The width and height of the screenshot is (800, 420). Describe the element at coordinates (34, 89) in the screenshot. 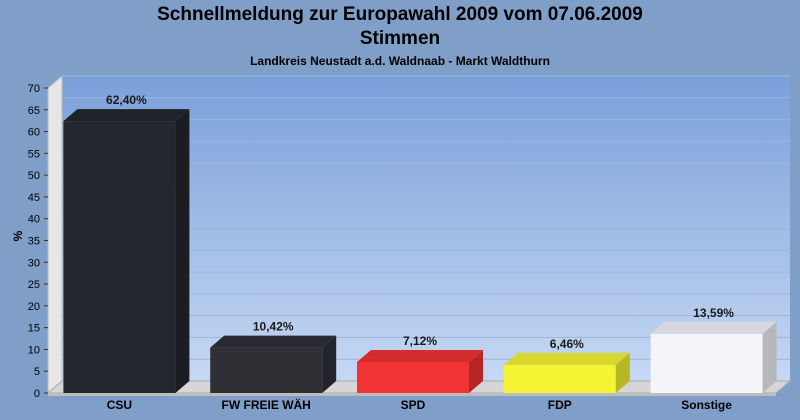

I see `y-tick-label: 70` at that location.